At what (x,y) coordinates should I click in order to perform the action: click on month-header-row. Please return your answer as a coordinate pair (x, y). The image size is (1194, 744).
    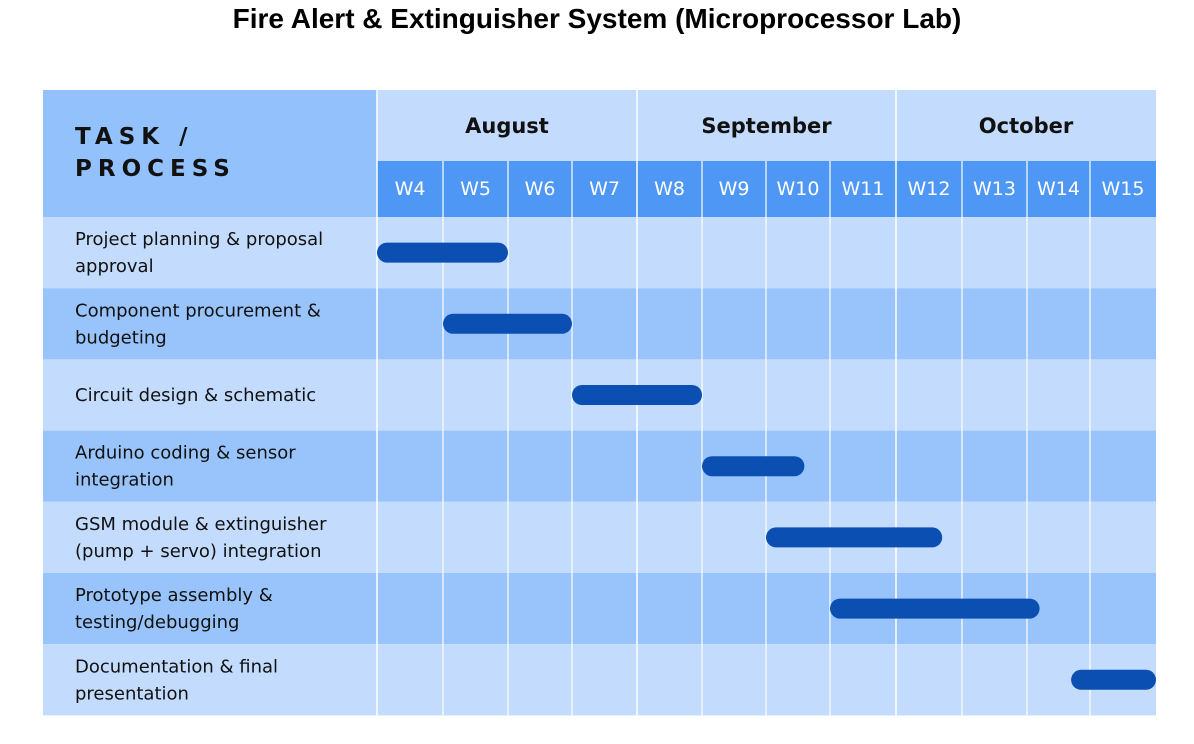
    Looking at the image, I should click on (766, 125).